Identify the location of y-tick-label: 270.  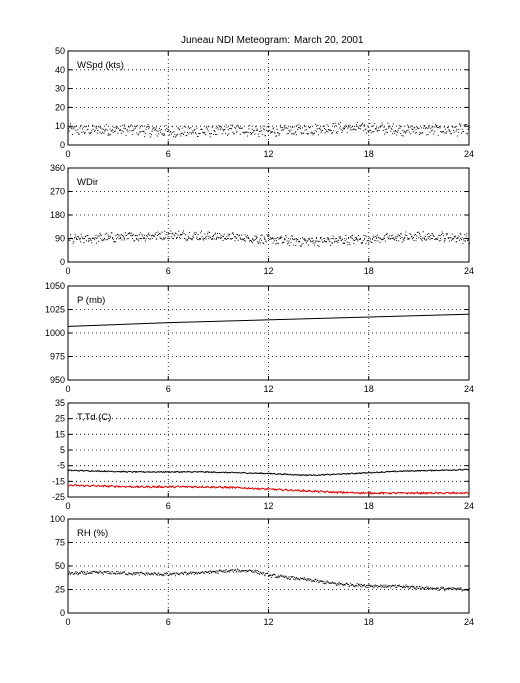
(57, 192).